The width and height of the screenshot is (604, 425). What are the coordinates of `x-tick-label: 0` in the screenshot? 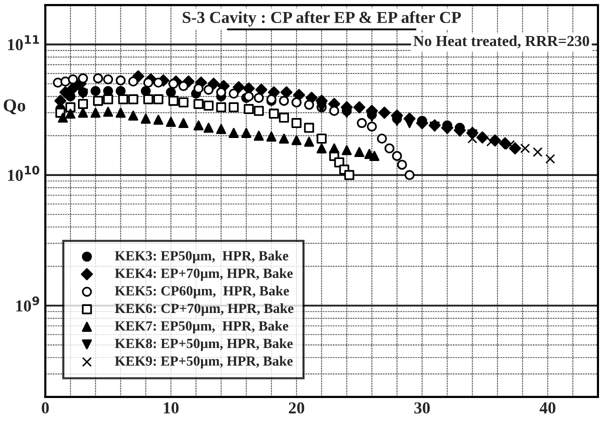 It's located at (45, 408).